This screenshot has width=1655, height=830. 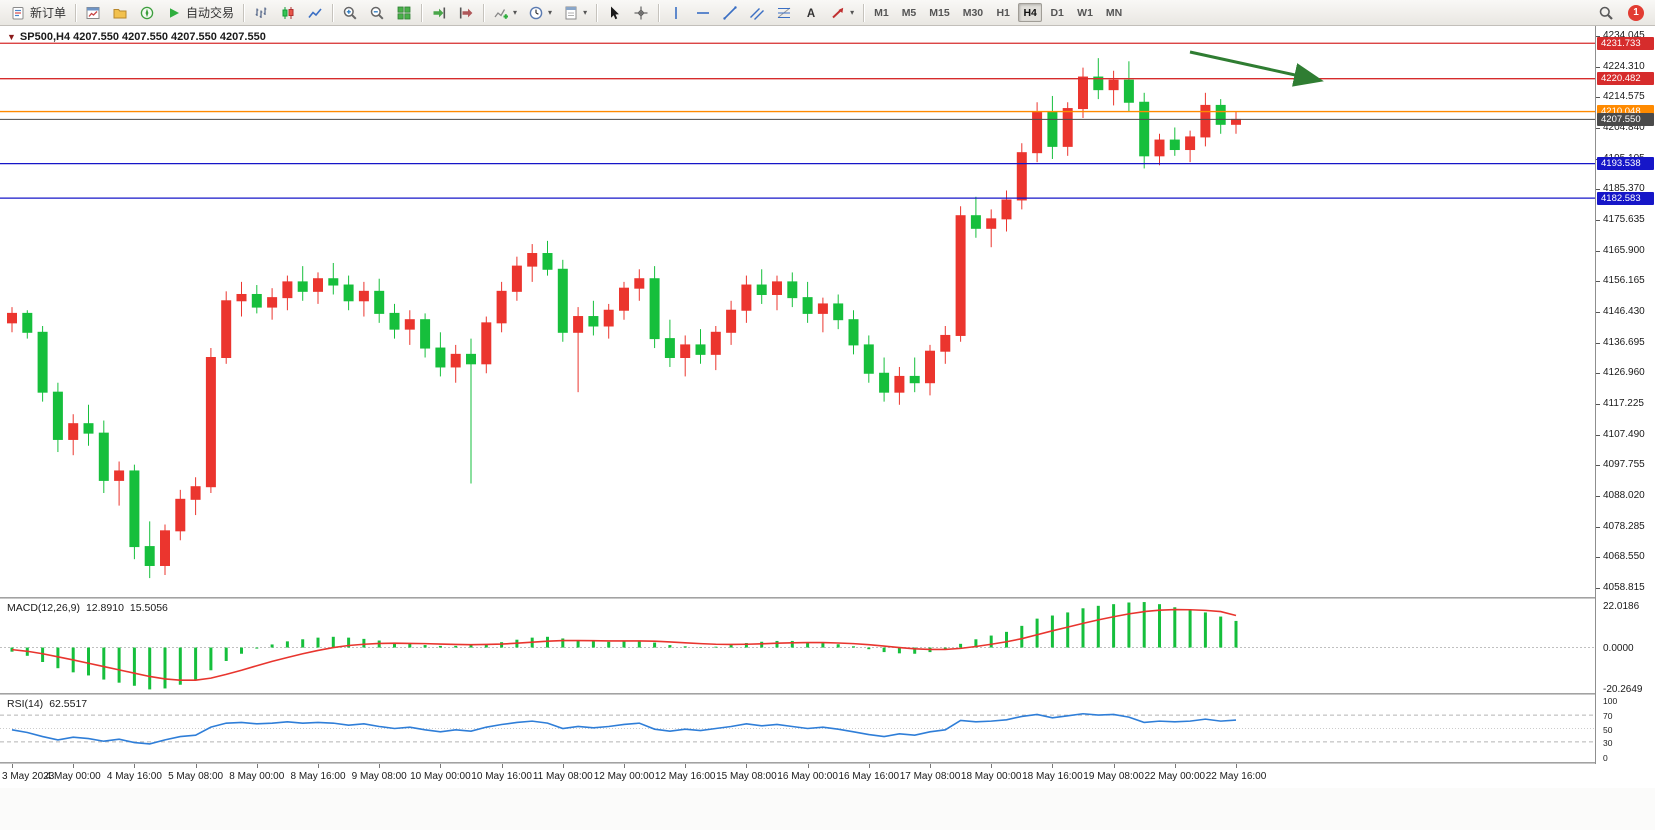 I want to click on time-axis-label: 8 May 16:00, so click(x=318, y=776).